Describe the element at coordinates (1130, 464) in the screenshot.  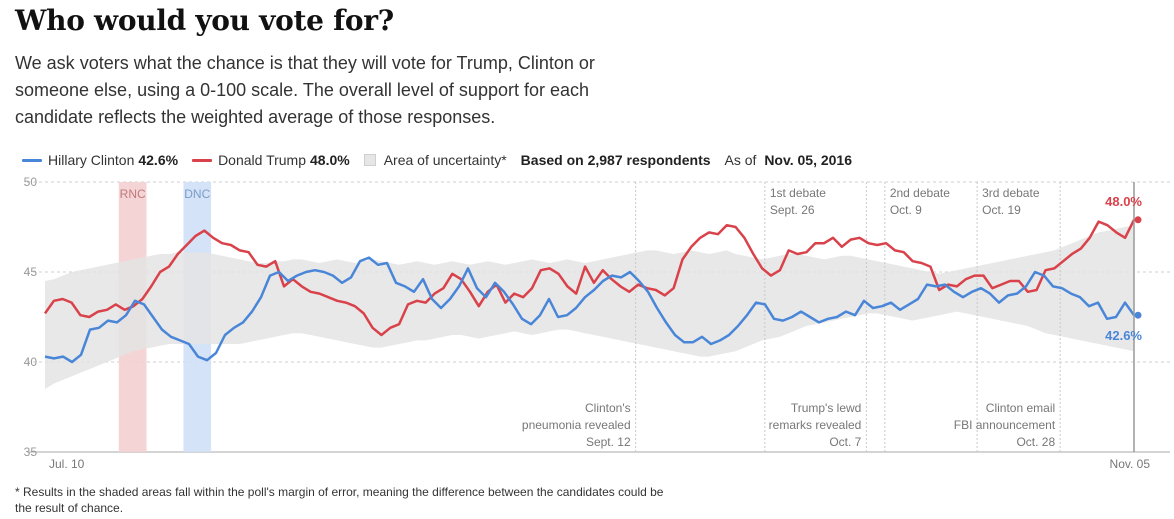
I see `x-tick-label-end: Nov. 05` at that location.